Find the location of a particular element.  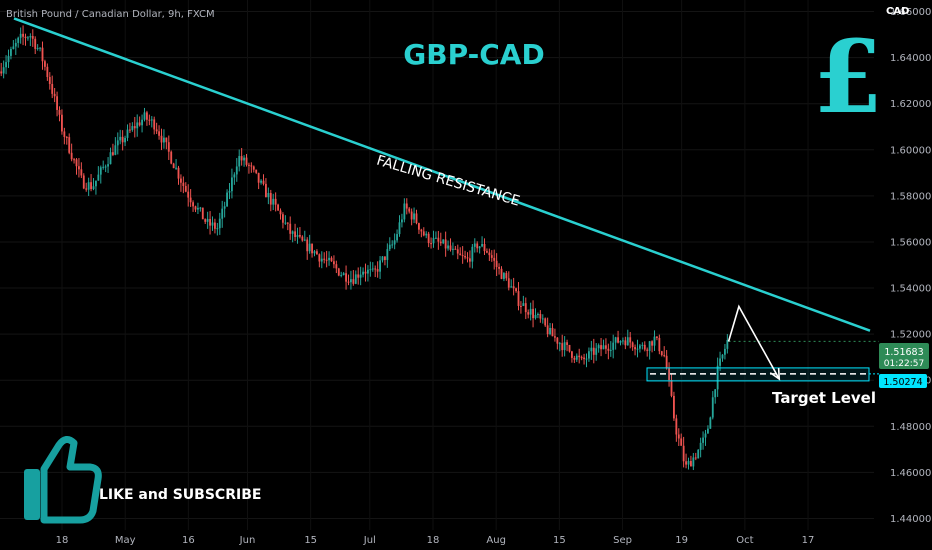

x-tick-label: 17 is located at coordinates (808, 540).